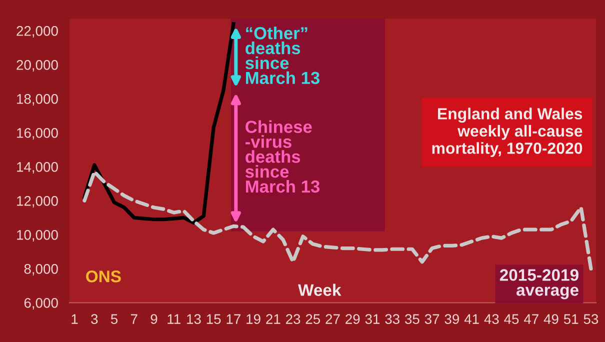  I want to click on x-tick-label: 21, so click(273, 319).